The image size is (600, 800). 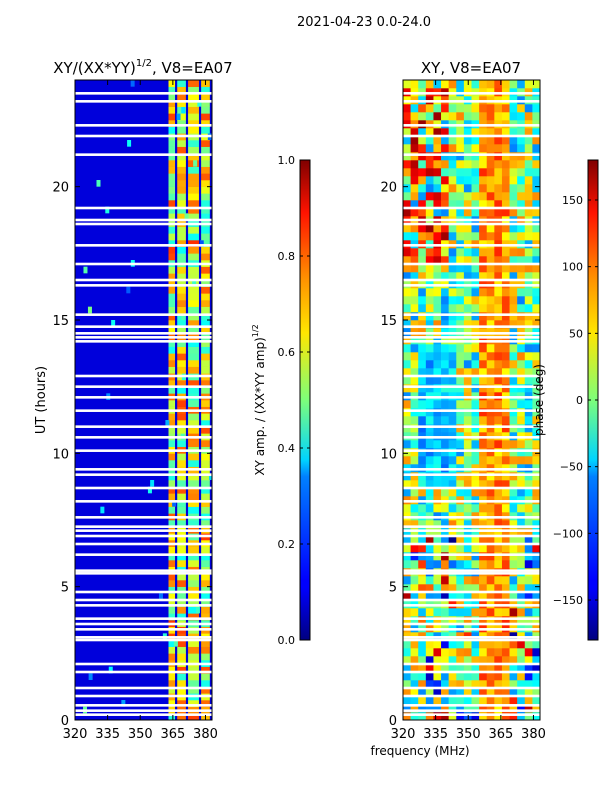 What do you see at coordinates (287, 640) in the screenshot?
I see `colorbar-tick-label: 0.0` at bounding box center [287, 640].